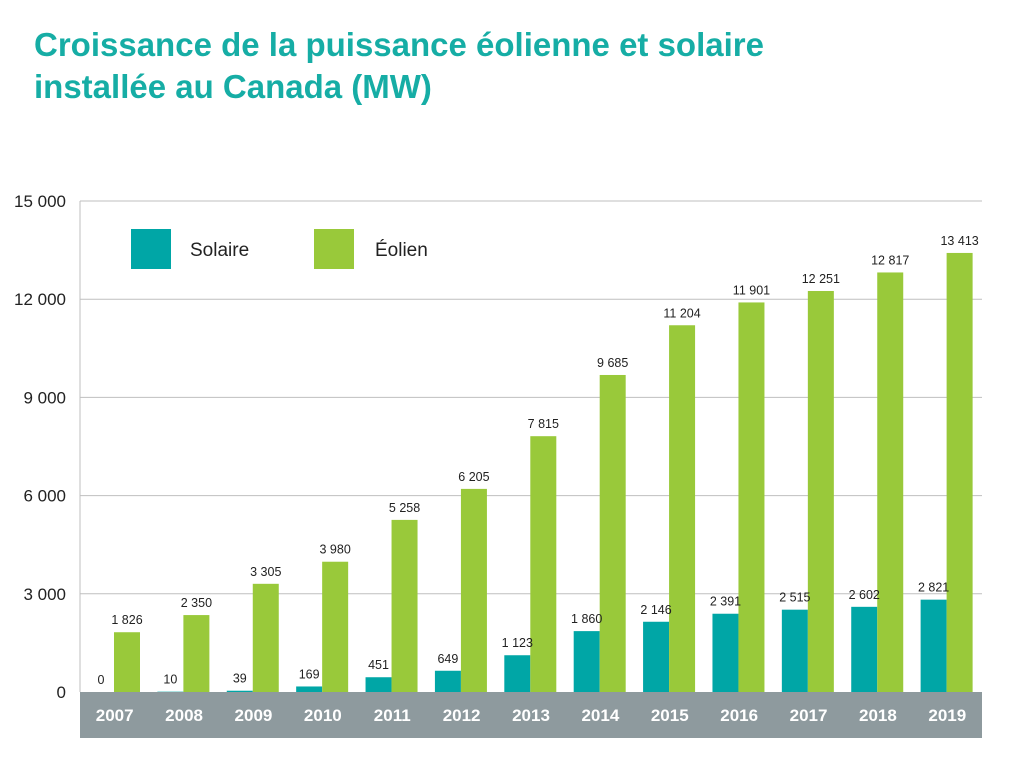 The height and width of the screenshot is (764, 1024). What do you see at coordinates (725, 652) in the screenshot?
I see `bar-solaire-2016` at bounding box center [725, 652].